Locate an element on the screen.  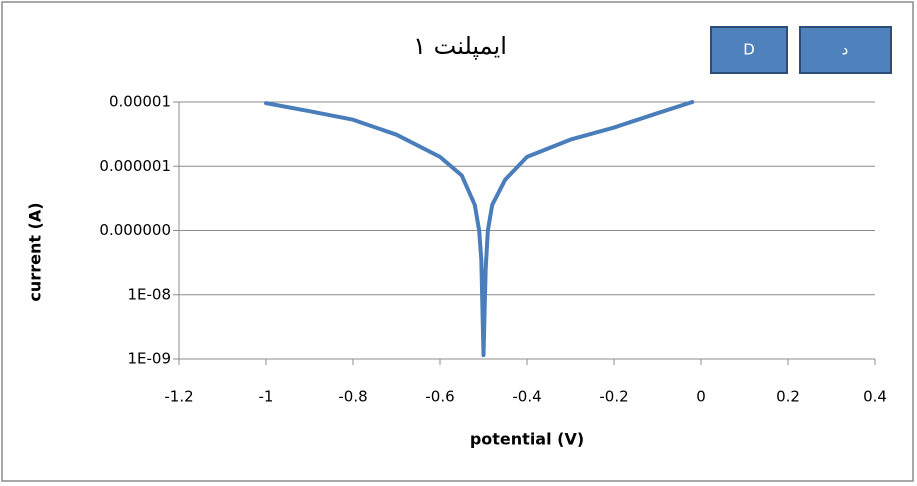
y-tick-label: 0.00001 is located at coordinates (140, 102).